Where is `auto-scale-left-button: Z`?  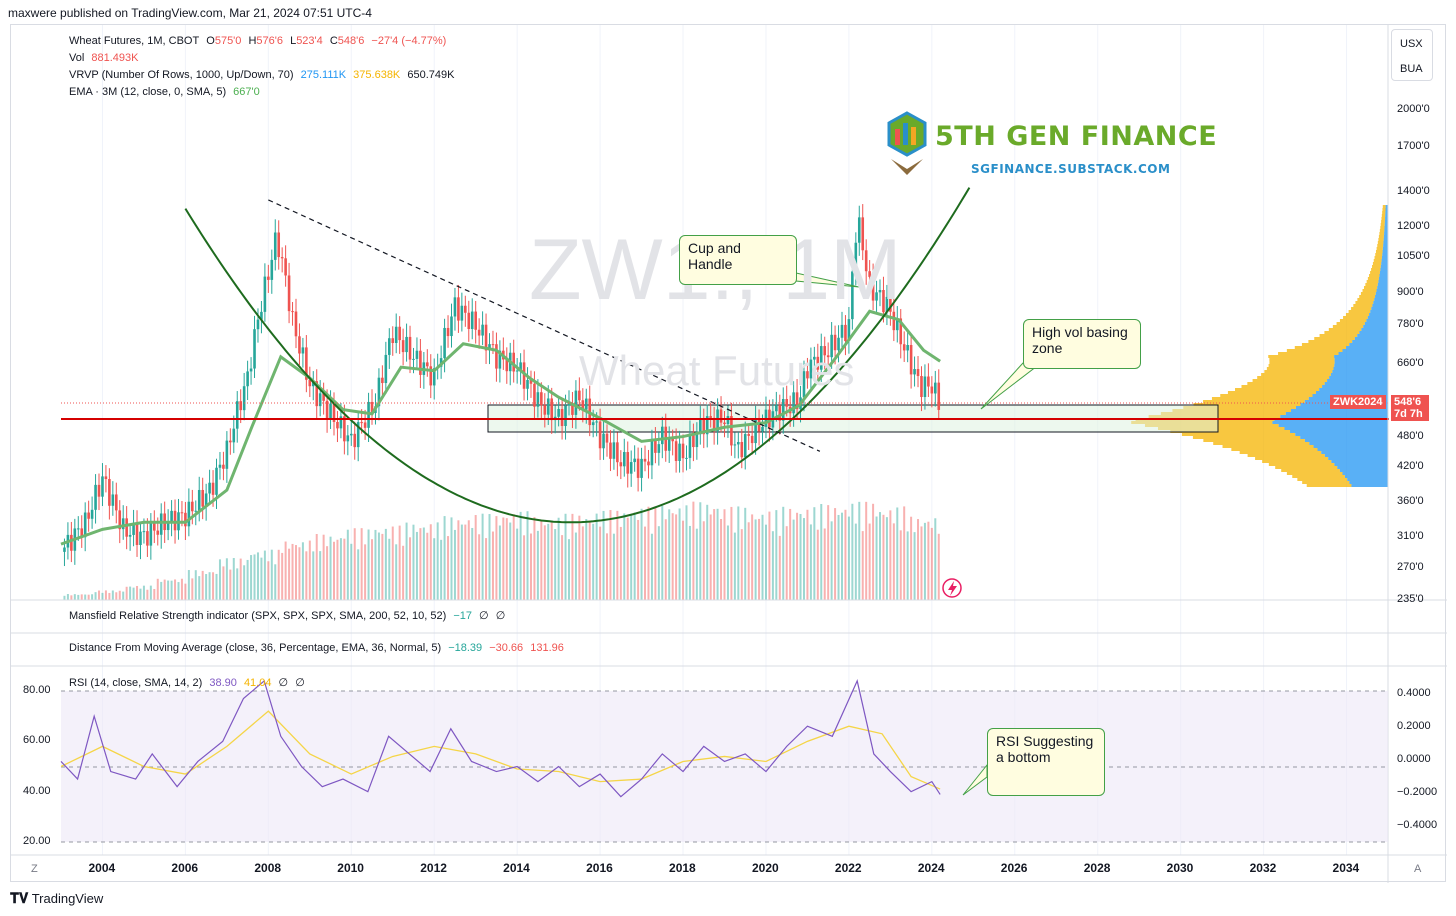
auto-scale-left-button: Z is located at coordinates (34, 869).